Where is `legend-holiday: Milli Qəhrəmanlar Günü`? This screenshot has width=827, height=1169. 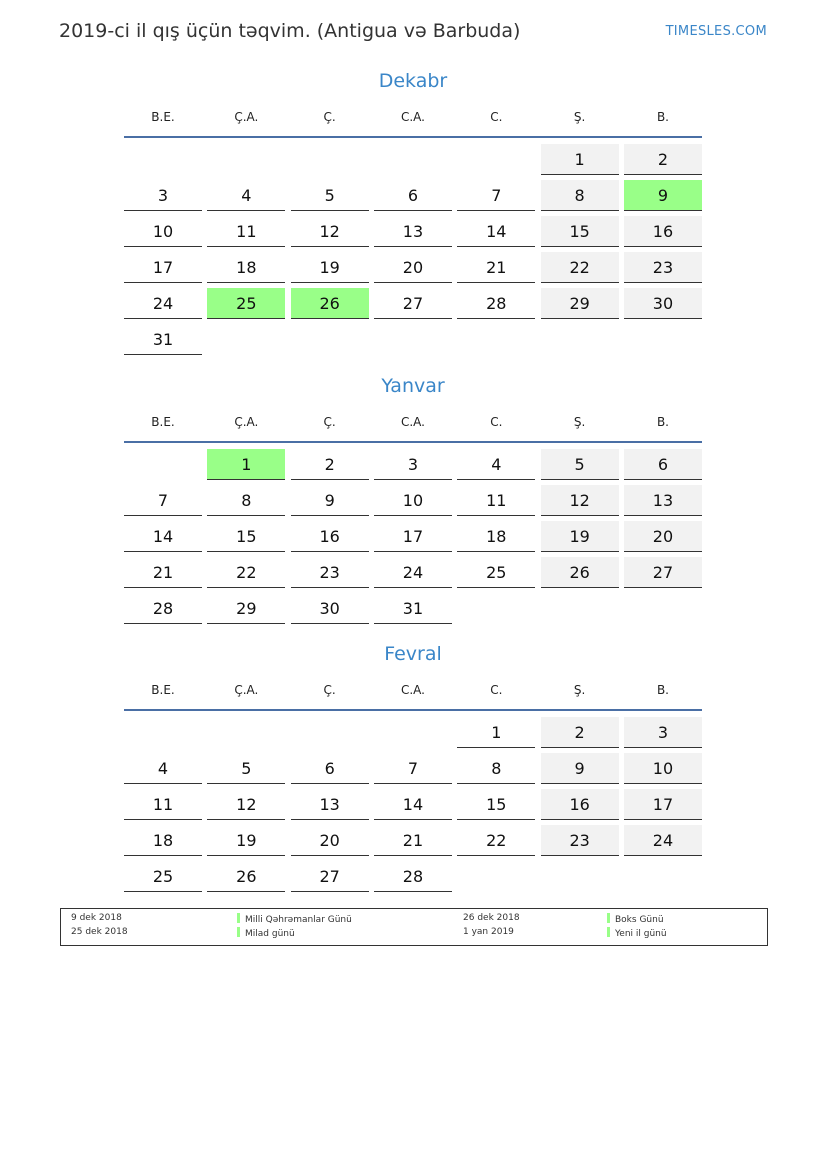
legend-holiday: Milli Qəhrəmanlar Günü is located at coordinates (294, 919).